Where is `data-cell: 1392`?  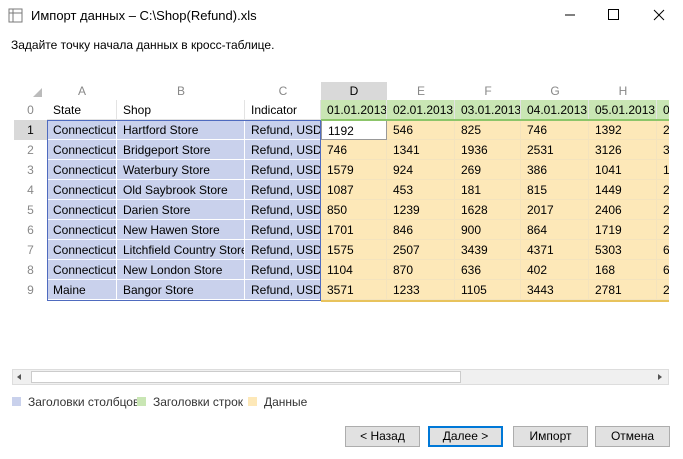
data-cell: 1392 is located at coordinates (623, 130).